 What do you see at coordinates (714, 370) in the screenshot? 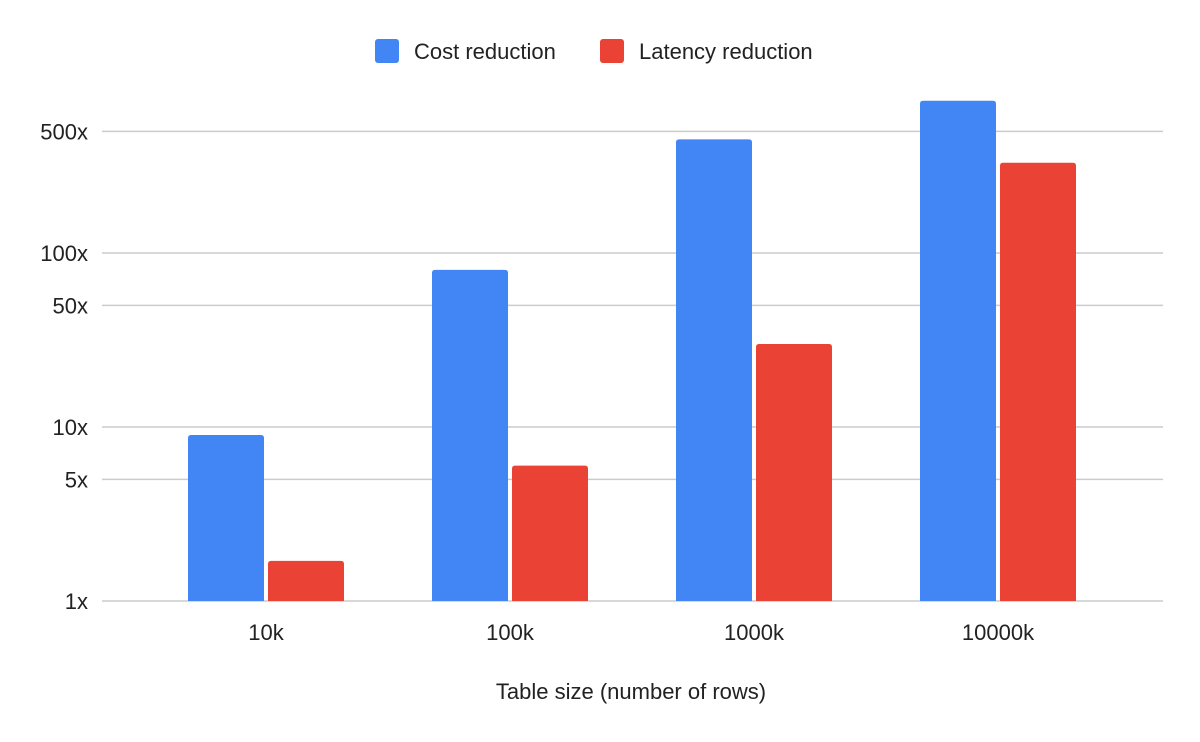
I see `bar-cost-reduction-1000k` at bounding box center [714, 370].